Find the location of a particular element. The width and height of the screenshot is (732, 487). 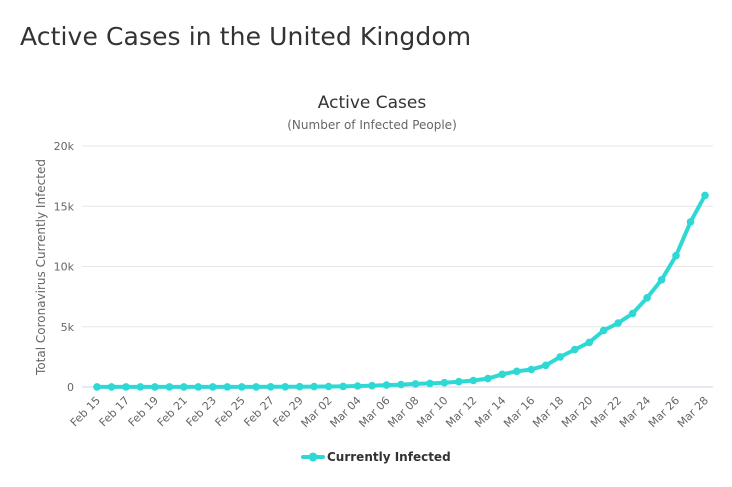

x-tick-label: Mar 14 is located at coordinates (490, 412).